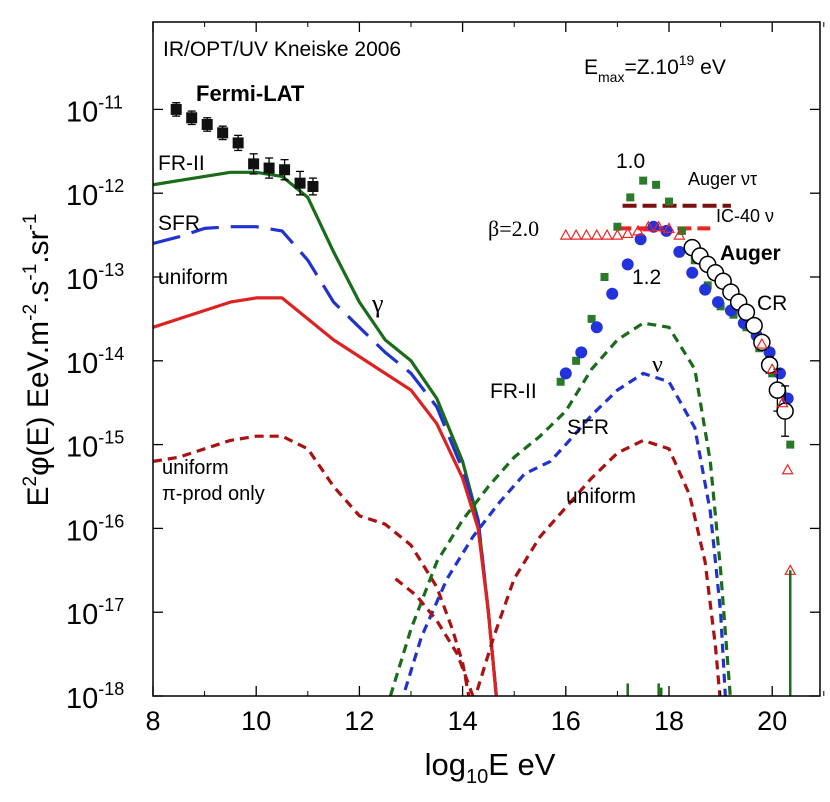 The width and height of the screenshot is (830, 802). I want to click on fr2-gamma-label: FR-II, so click(181, 163).